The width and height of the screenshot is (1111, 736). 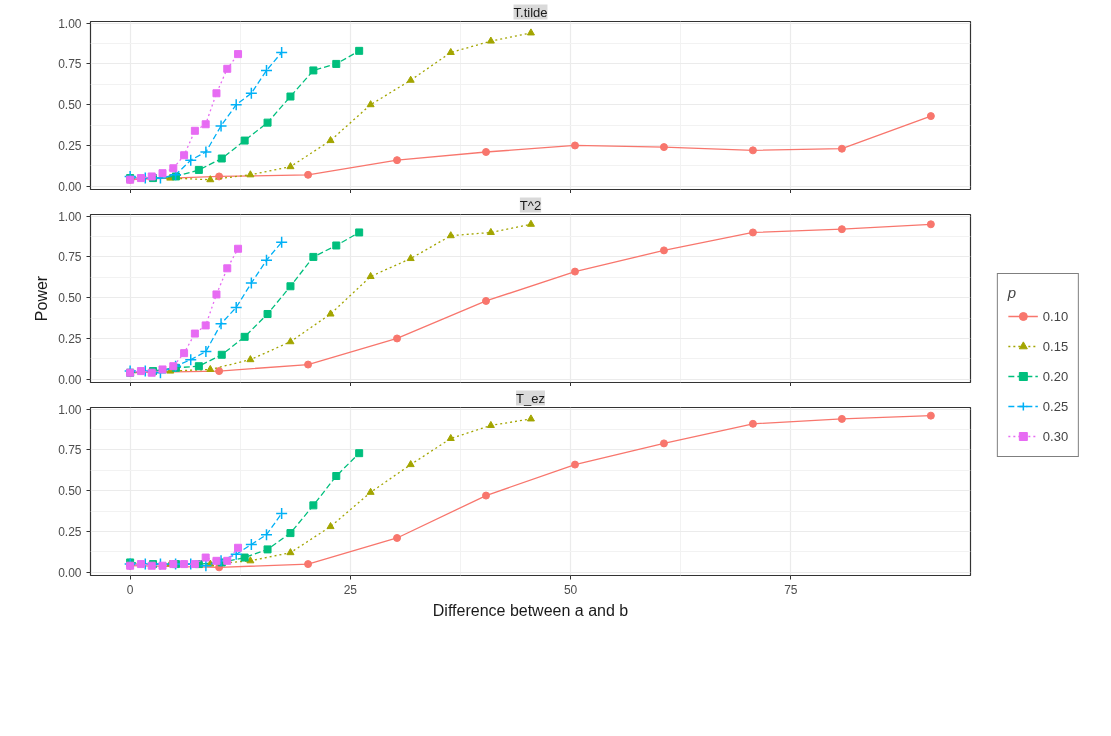 I want to click on x-tick-label: 50, so click(x=570, y=589).